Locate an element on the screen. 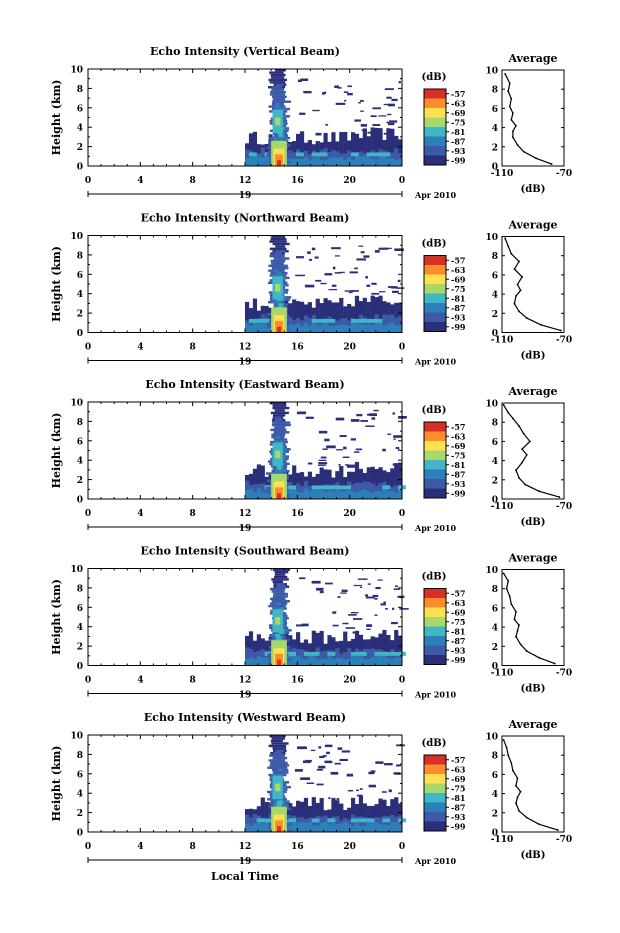  colorbar-tick-label: -57 is located at coordinates (458, 760).